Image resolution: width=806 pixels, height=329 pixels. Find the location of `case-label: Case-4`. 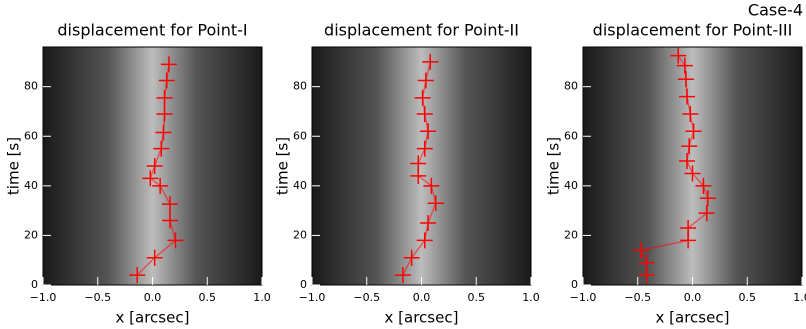

case-label: Case-4 is located at coordinates (775, 10).